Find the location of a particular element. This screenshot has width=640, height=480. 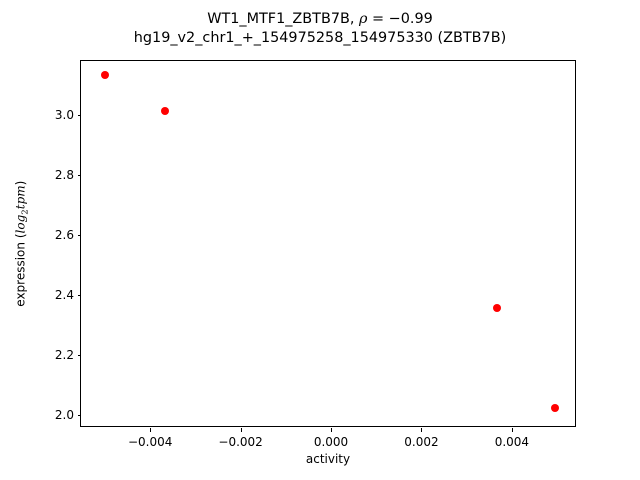

y-axis-tick-label: 2.6 is located at coordinates (64, 235).